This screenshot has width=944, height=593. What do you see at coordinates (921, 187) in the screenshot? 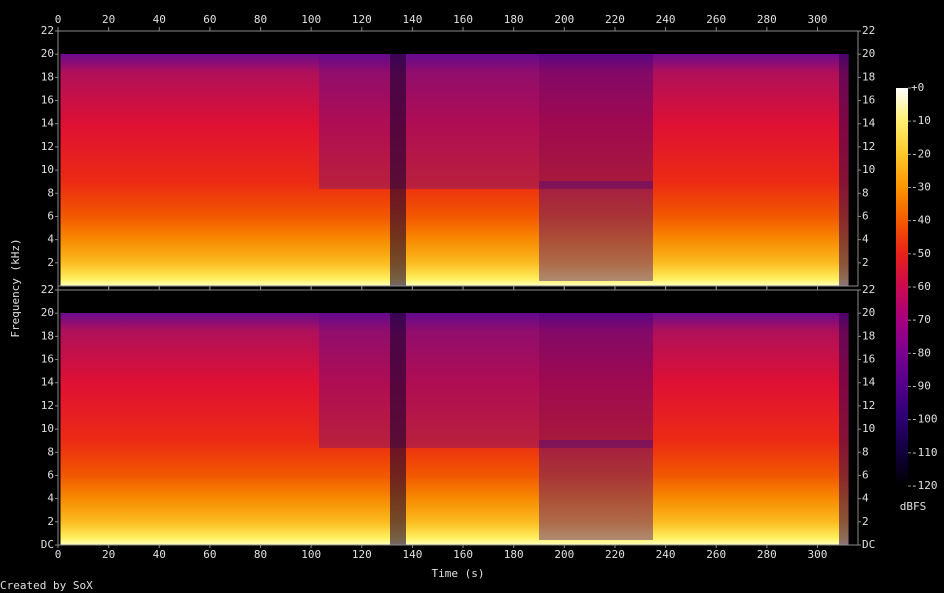
I see `colorbar-tick-label: -30` at bounding box center [921, 187].